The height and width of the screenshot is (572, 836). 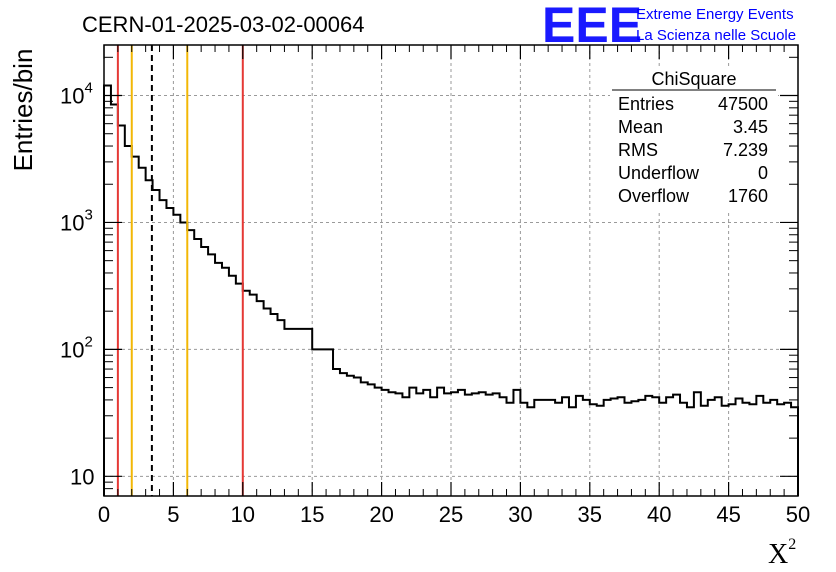 What do you see at coordinates (659, 514) in the screenshot?
I see `x-tick-label: 40` at bounding box center [659, 514].